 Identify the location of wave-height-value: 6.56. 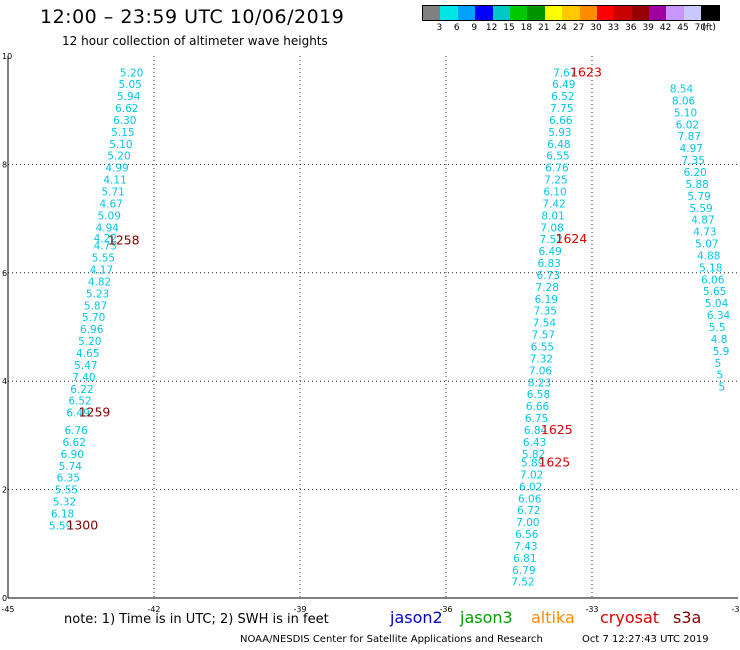
(527, 535).